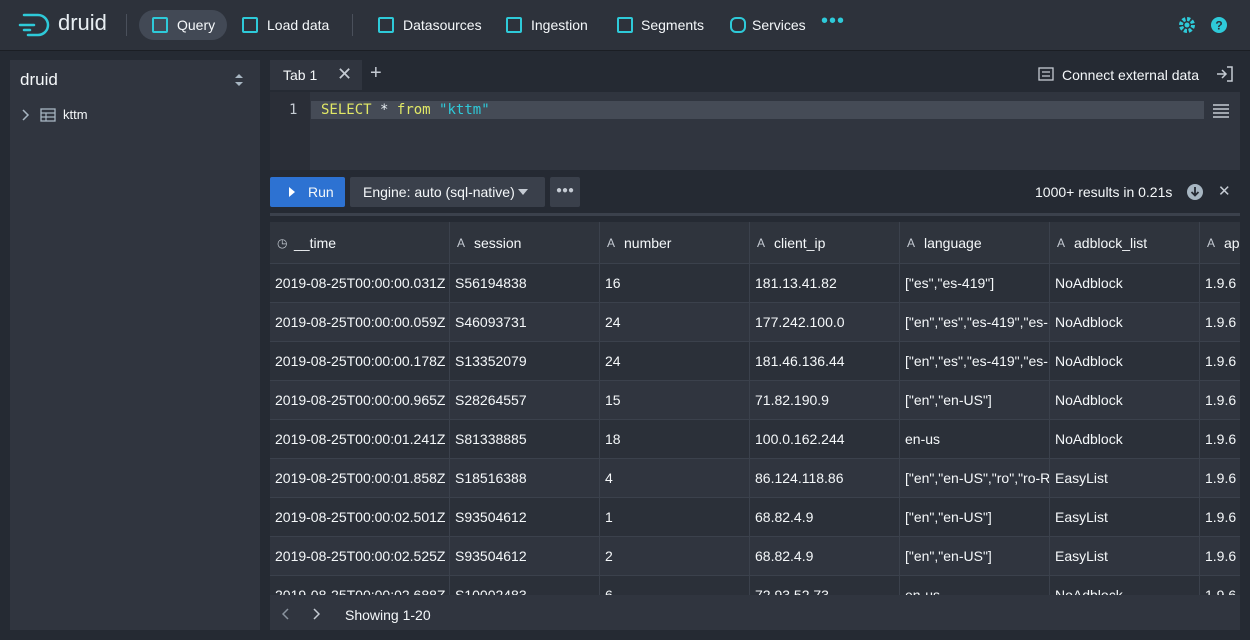 The height and width of the screenshot is (640, 1250). What do you see at coordinates (413, 110) in the screenshot?
I see `keyword: from` at bounding box center [413, 110].